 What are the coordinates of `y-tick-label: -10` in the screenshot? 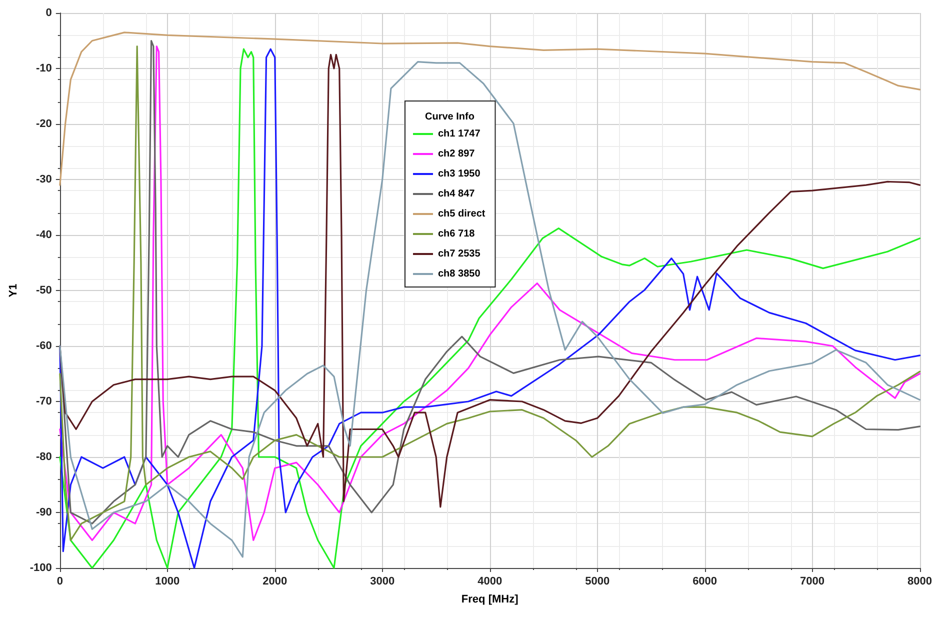 It's located at (44, 68).